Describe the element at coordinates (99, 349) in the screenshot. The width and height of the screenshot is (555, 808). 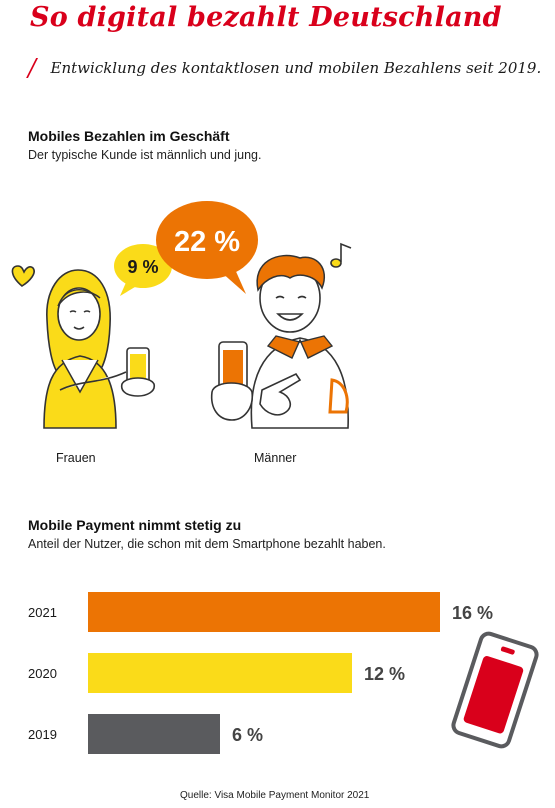
I see `woman-figure` at that location.